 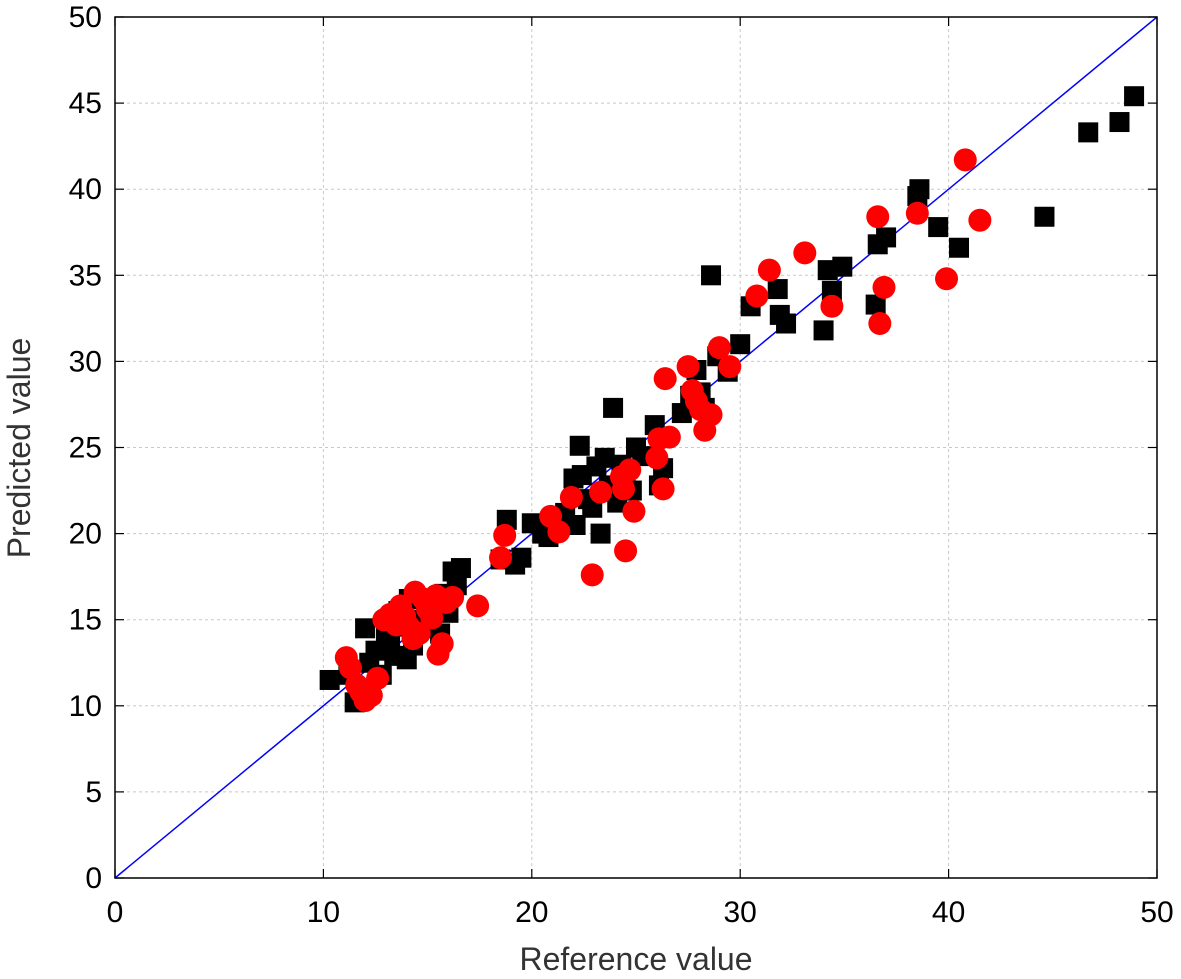 What do you see at coordinates (948, 912) in the screenshot?
I see `x-tick-label: 40` at bounding box center [948, 912].